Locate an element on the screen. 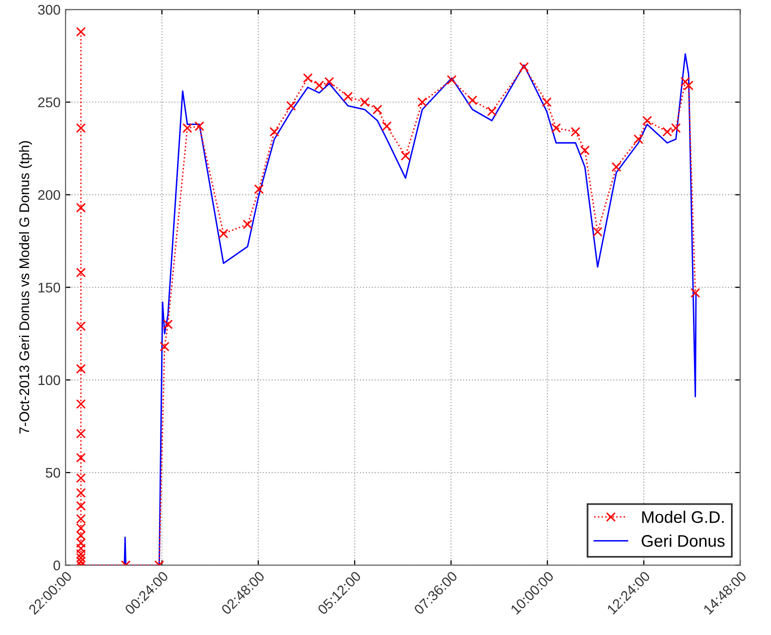 The width and height of the screenshot is (771, 635). legend-label: Geri Donus is located at coordinates (683, 540).